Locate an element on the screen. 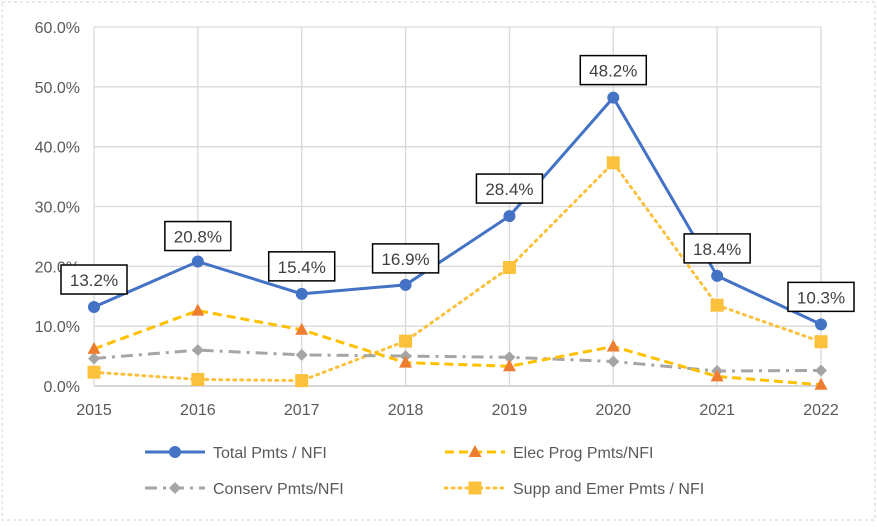  data-label: 15.4% is located at coordinates (302, 267).